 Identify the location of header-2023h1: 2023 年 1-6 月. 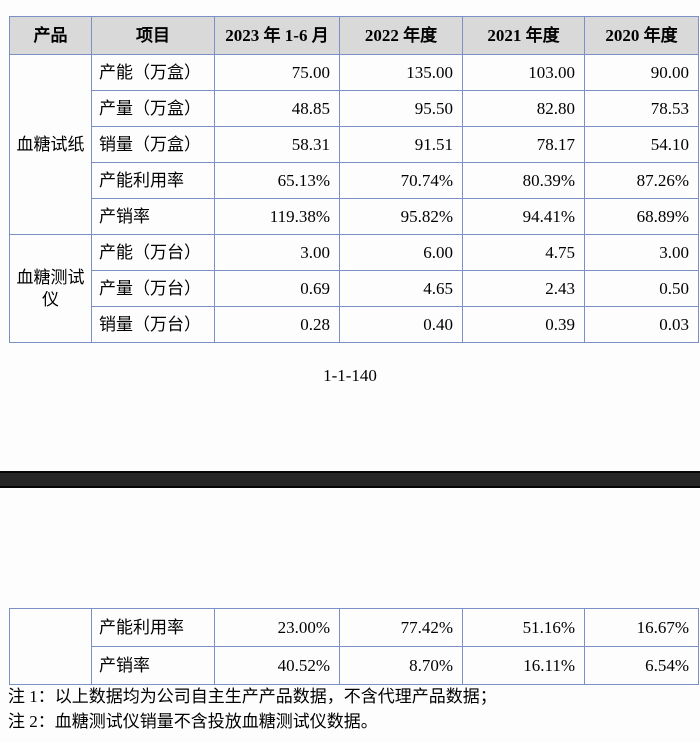
(277, 35).